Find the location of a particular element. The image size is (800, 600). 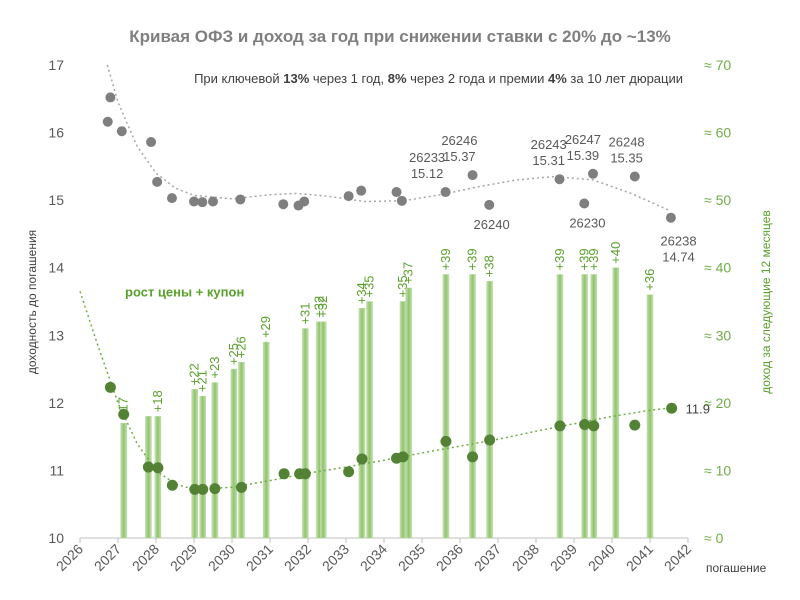

y-tick-label: 11 is located at coordinates (56, 470).